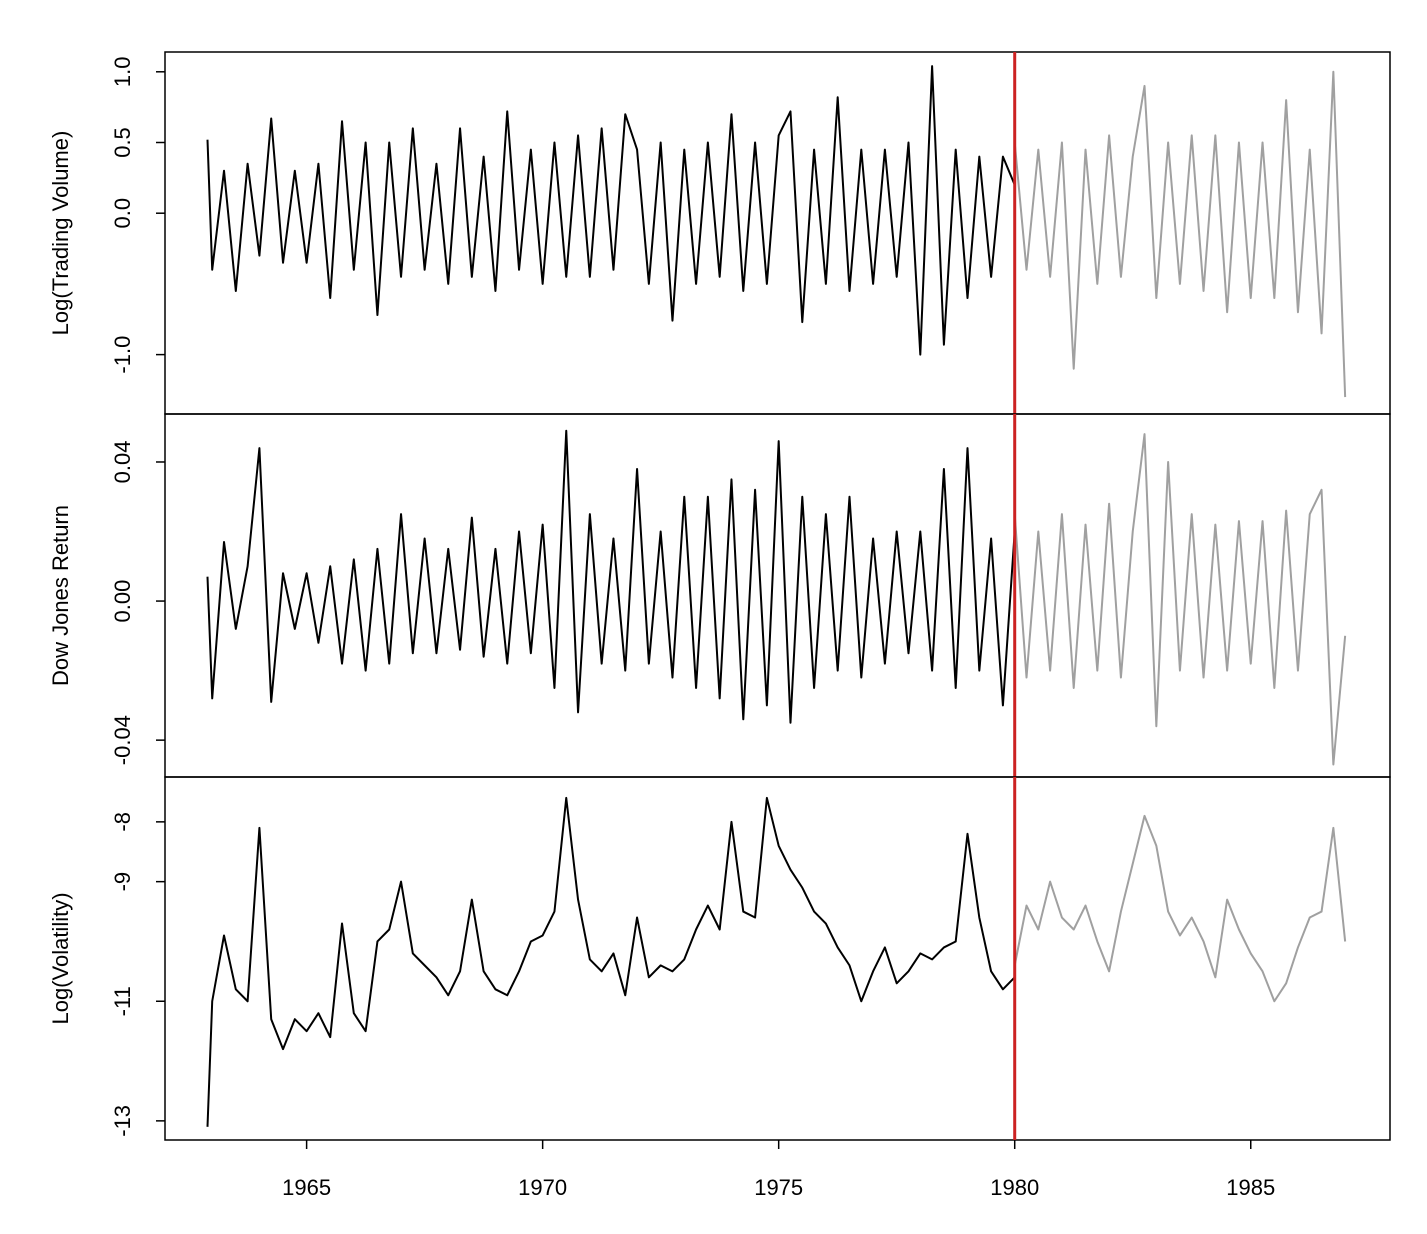 This screenshot has width=1427, height=1234. Describe the element at coordinates (122, 355) in the screenshot. I see `y-tick-label: -1.0` at that location.